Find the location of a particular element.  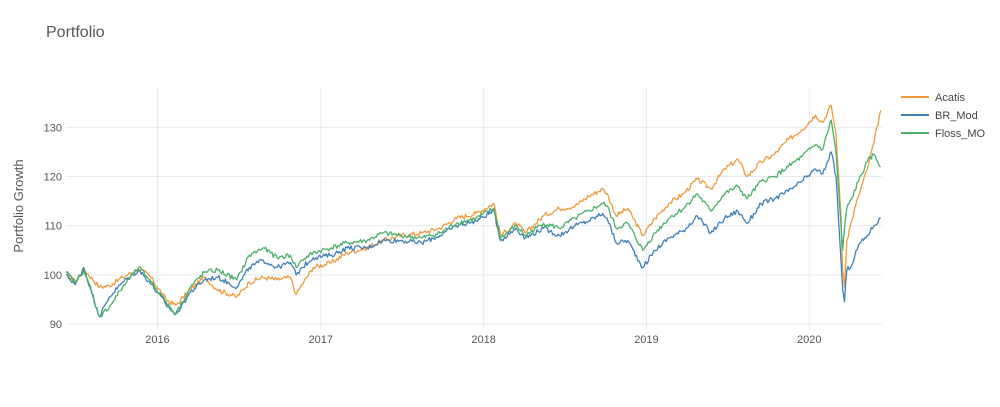

legend-label: Floss_MO is located at coordinates (960, 134).